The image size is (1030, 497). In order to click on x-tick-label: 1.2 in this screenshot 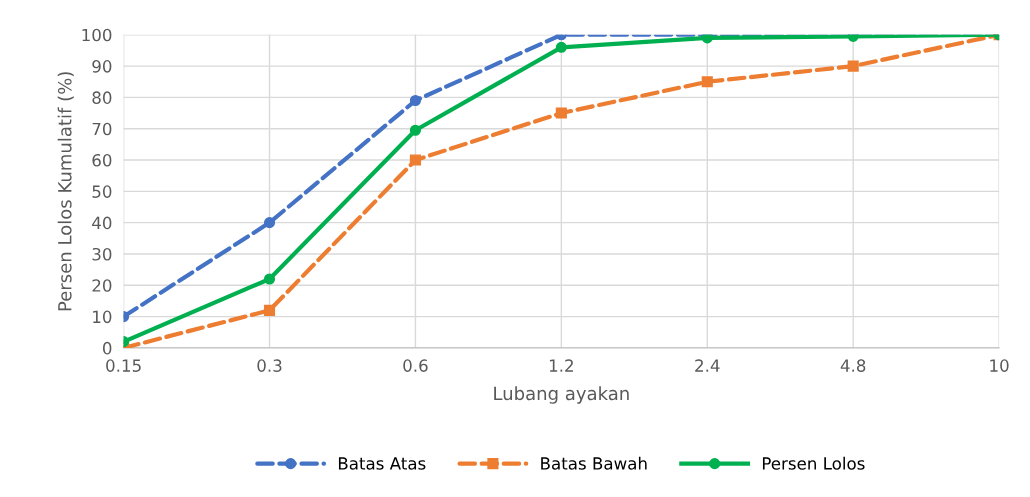, I will do `click(561, 365)`.